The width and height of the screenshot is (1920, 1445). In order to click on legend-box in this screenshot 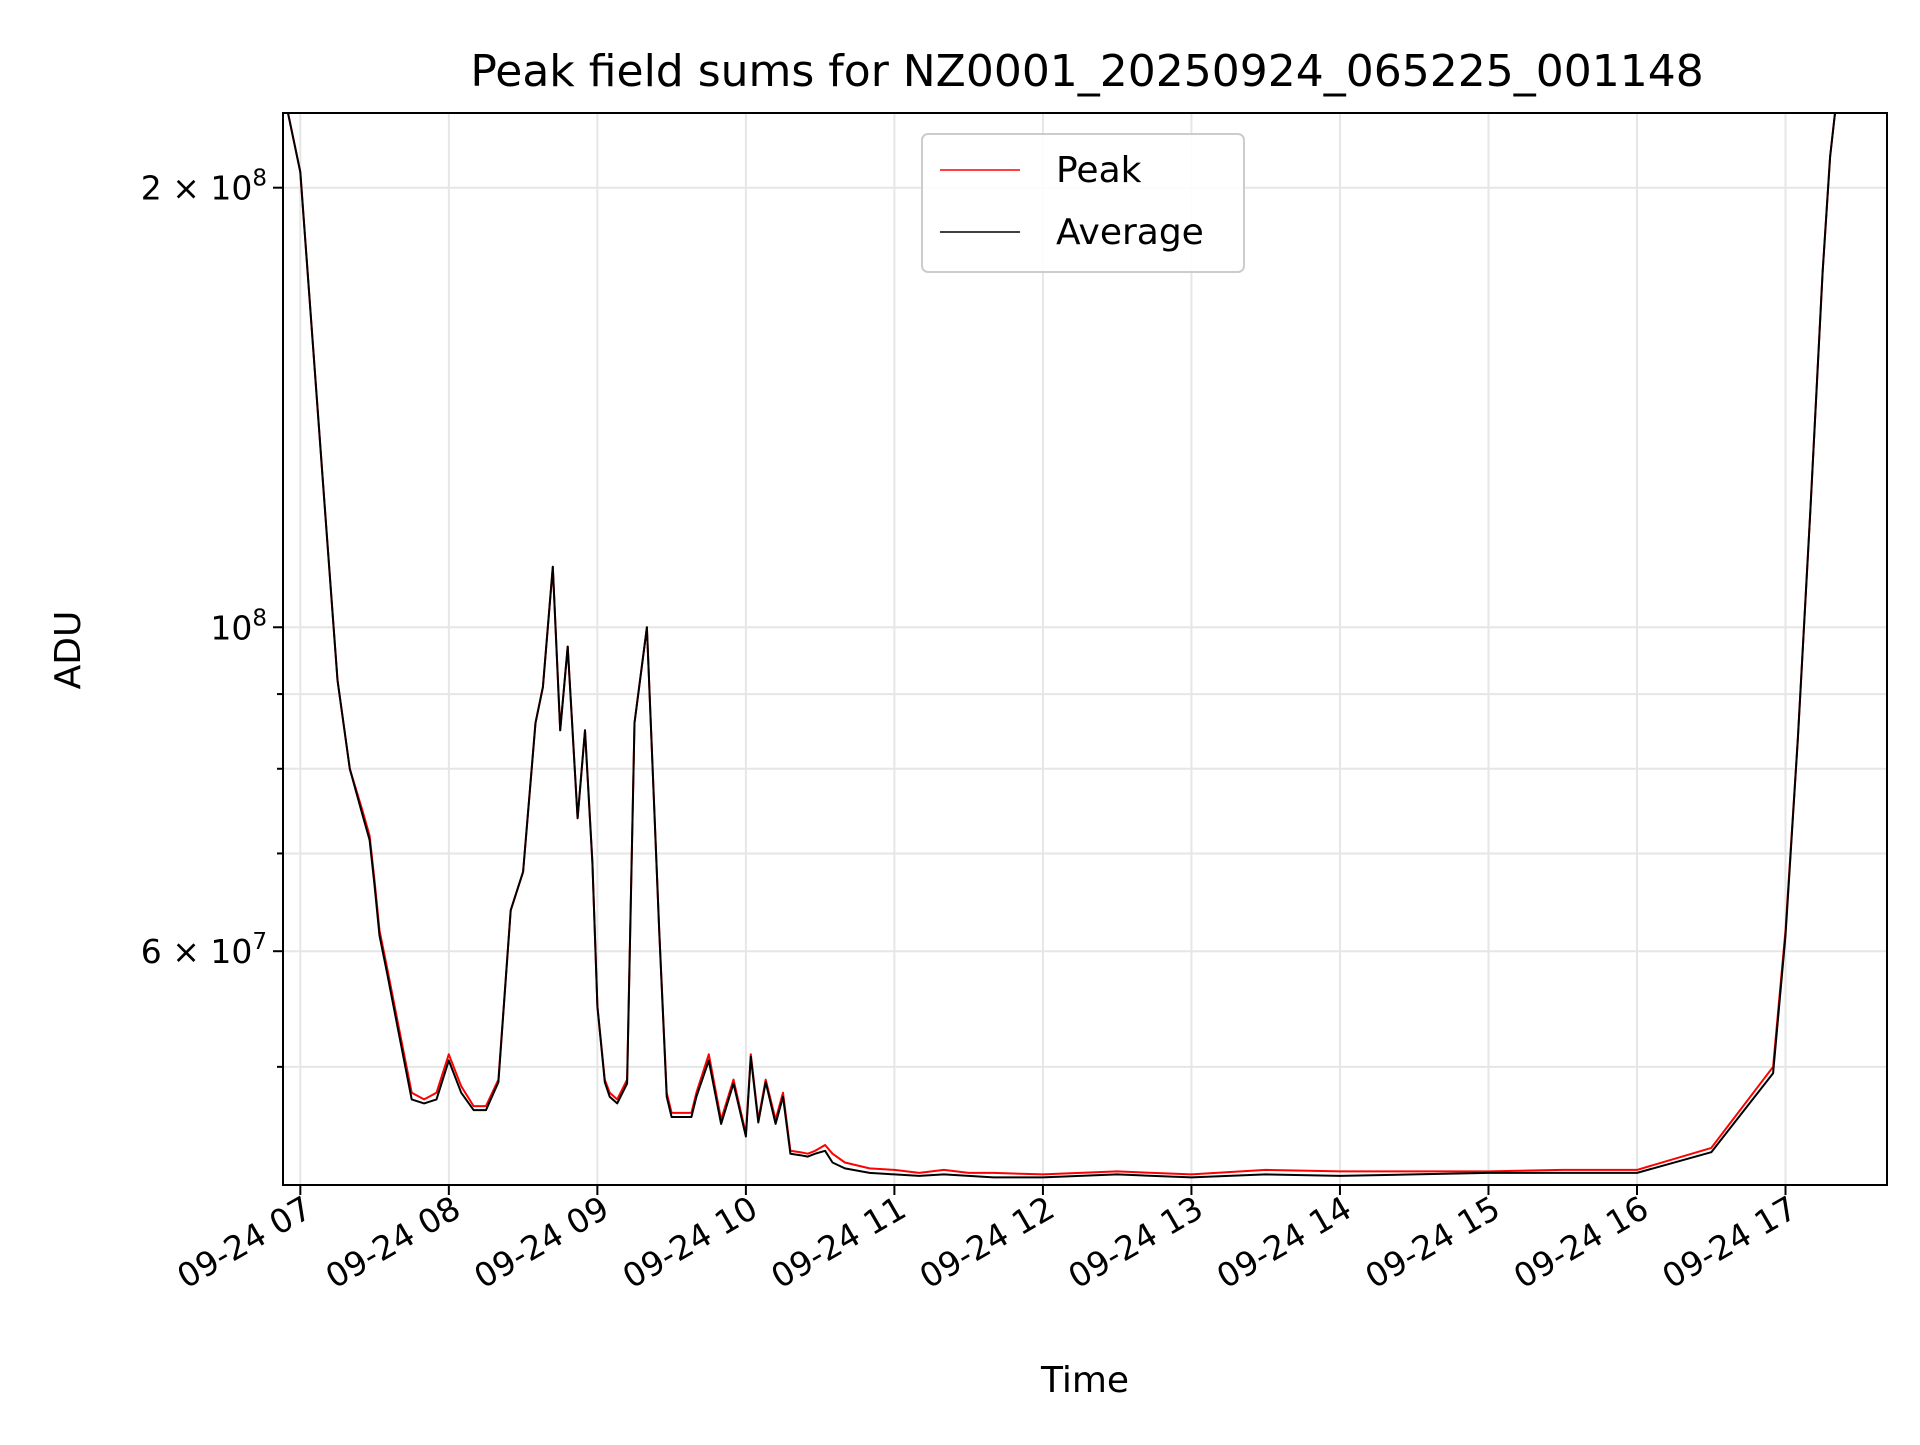, I will do `click(1083, 203)`.